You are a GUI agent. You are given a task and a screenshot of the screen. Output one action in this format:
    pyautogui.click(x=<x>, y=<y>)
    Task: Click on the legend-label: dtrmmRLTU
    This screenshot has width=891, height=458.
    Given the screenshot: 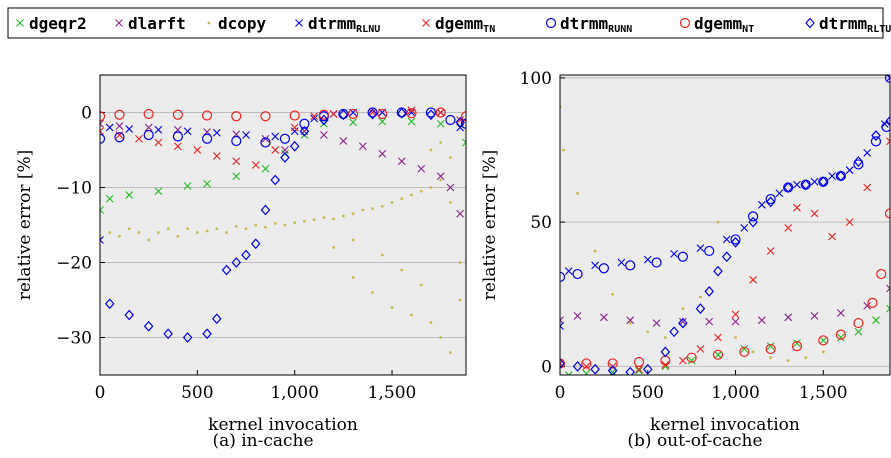 What is the action you would take?
    pyautogui.click(x=855, y=24)
    